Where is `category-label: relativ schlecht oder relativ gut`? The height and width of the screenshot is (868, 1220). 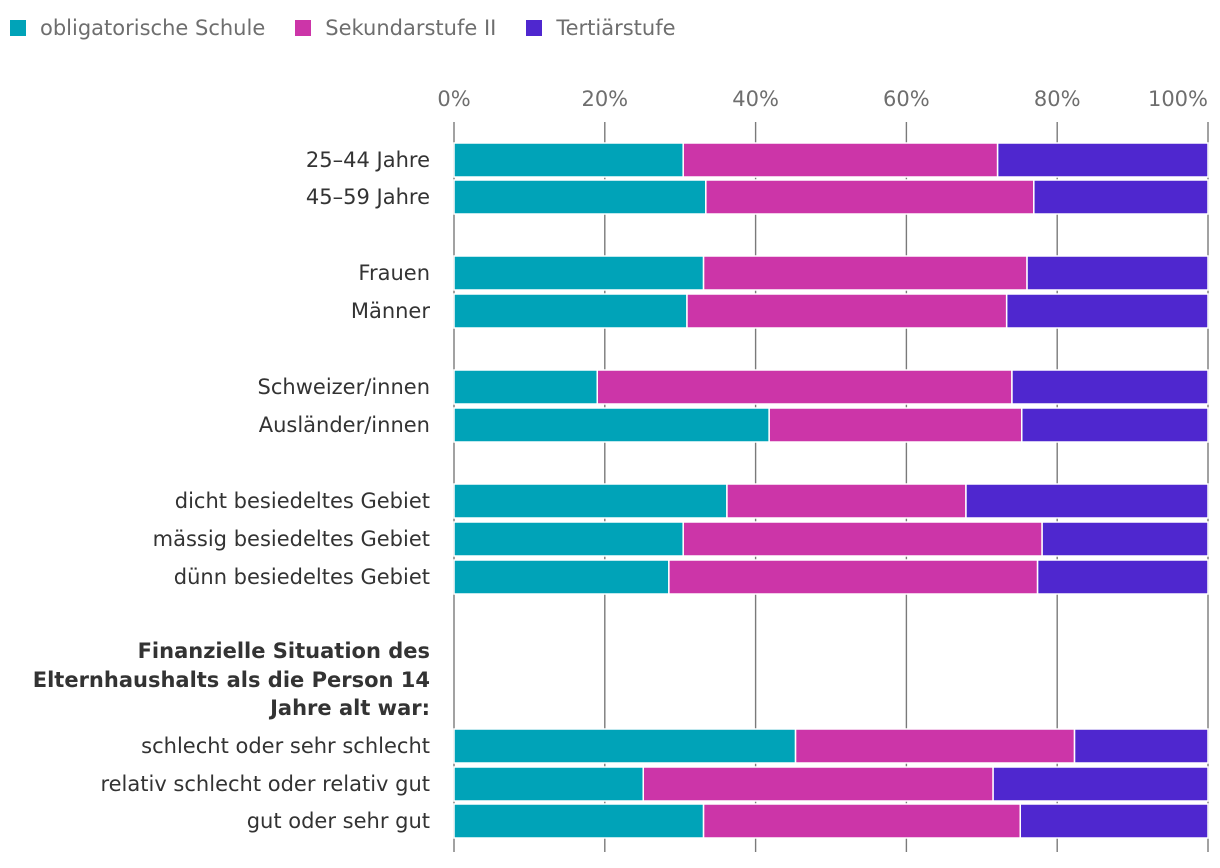 category-label: relativ schlecht oder relativ gut is located at coordinates (265, 784).